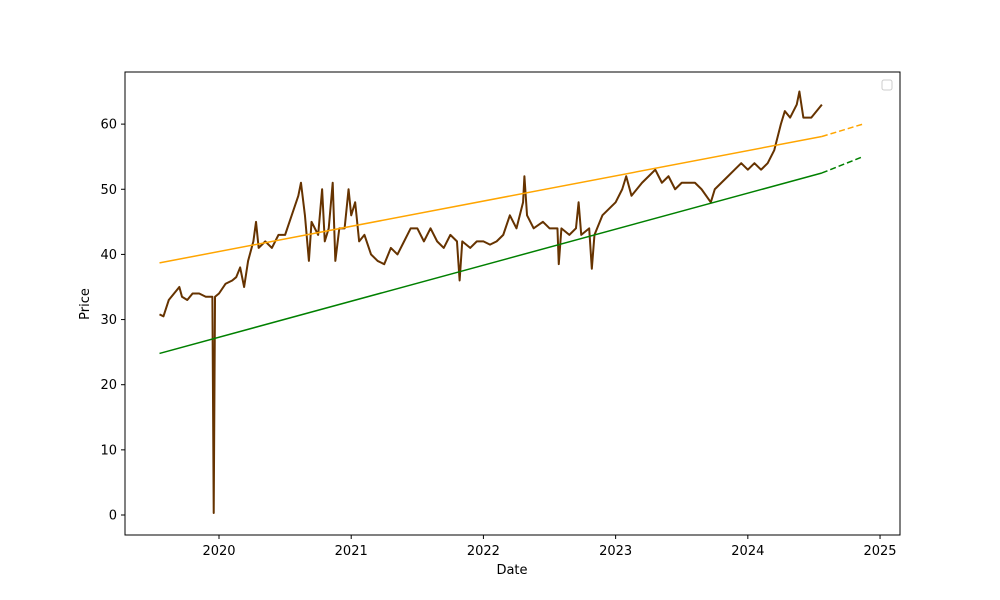 This screenshot has height=600, width=1000. What do you see at coordinates (887, 85) in the screenshot?
I see `legend-box` at bounding box center [887, 85].